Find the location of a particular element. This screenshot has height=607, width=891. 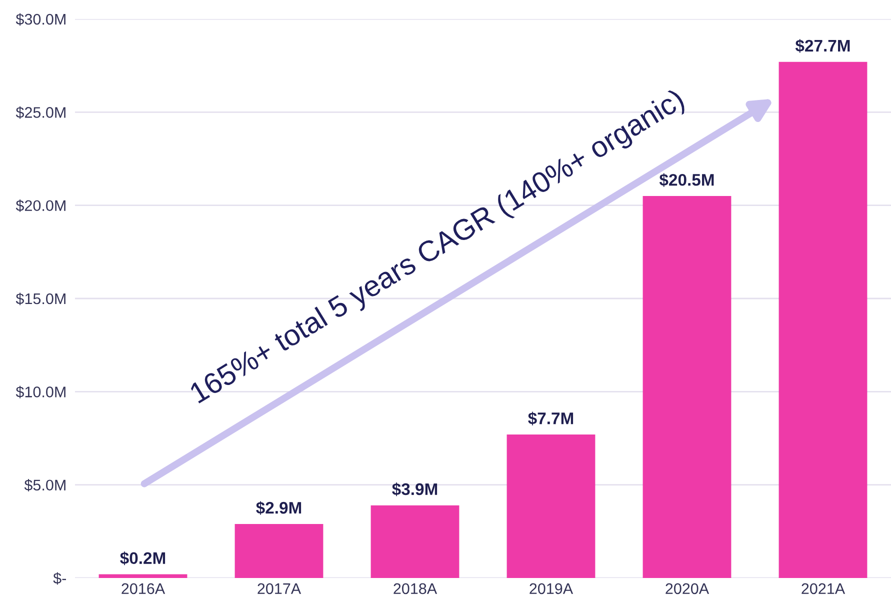

y-tick-label: $5.0M is located at coordinates (45, 485).